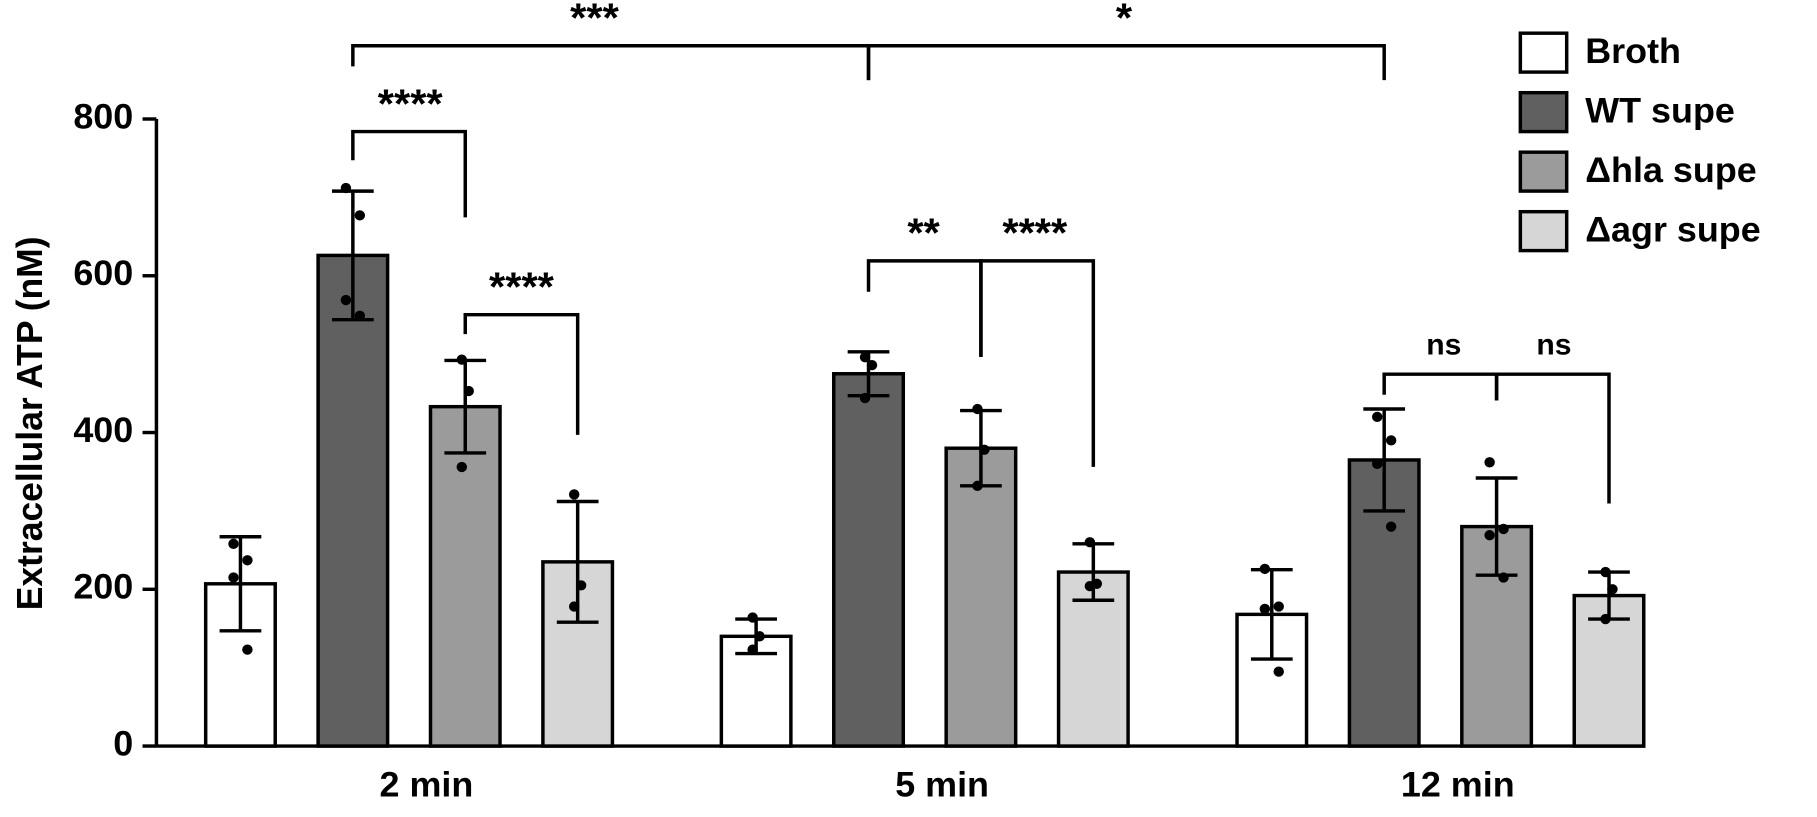  I want to click on x-tick-label: 5 min, so click(942, 785).